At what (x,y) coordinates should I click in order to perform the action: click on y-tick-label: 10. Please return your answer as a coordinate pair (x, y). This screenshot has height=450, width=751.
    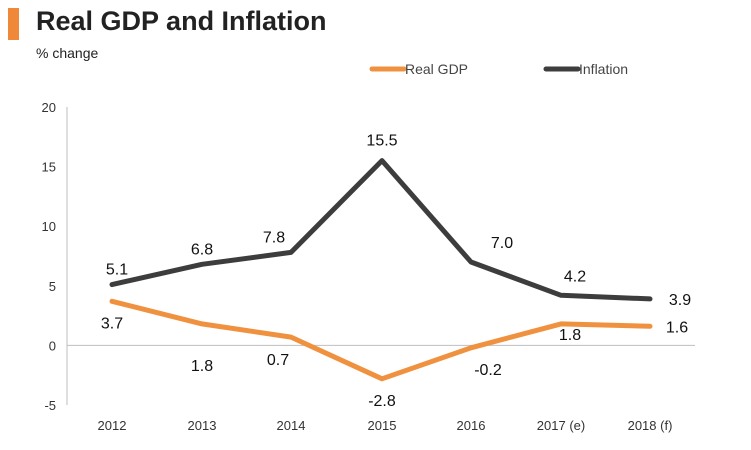
    Looking at the image, I should click on (49, 226).